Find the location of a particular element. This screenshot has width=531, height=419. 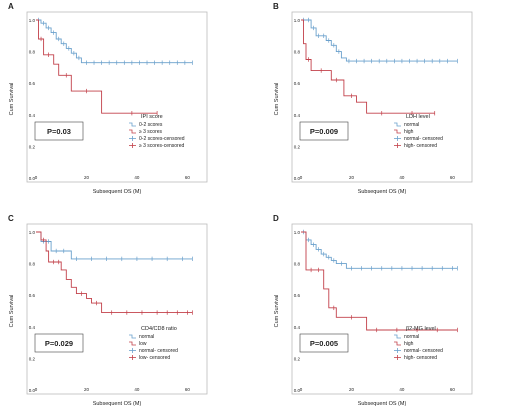

panel-letter: A is located at coordinates (11, 6).